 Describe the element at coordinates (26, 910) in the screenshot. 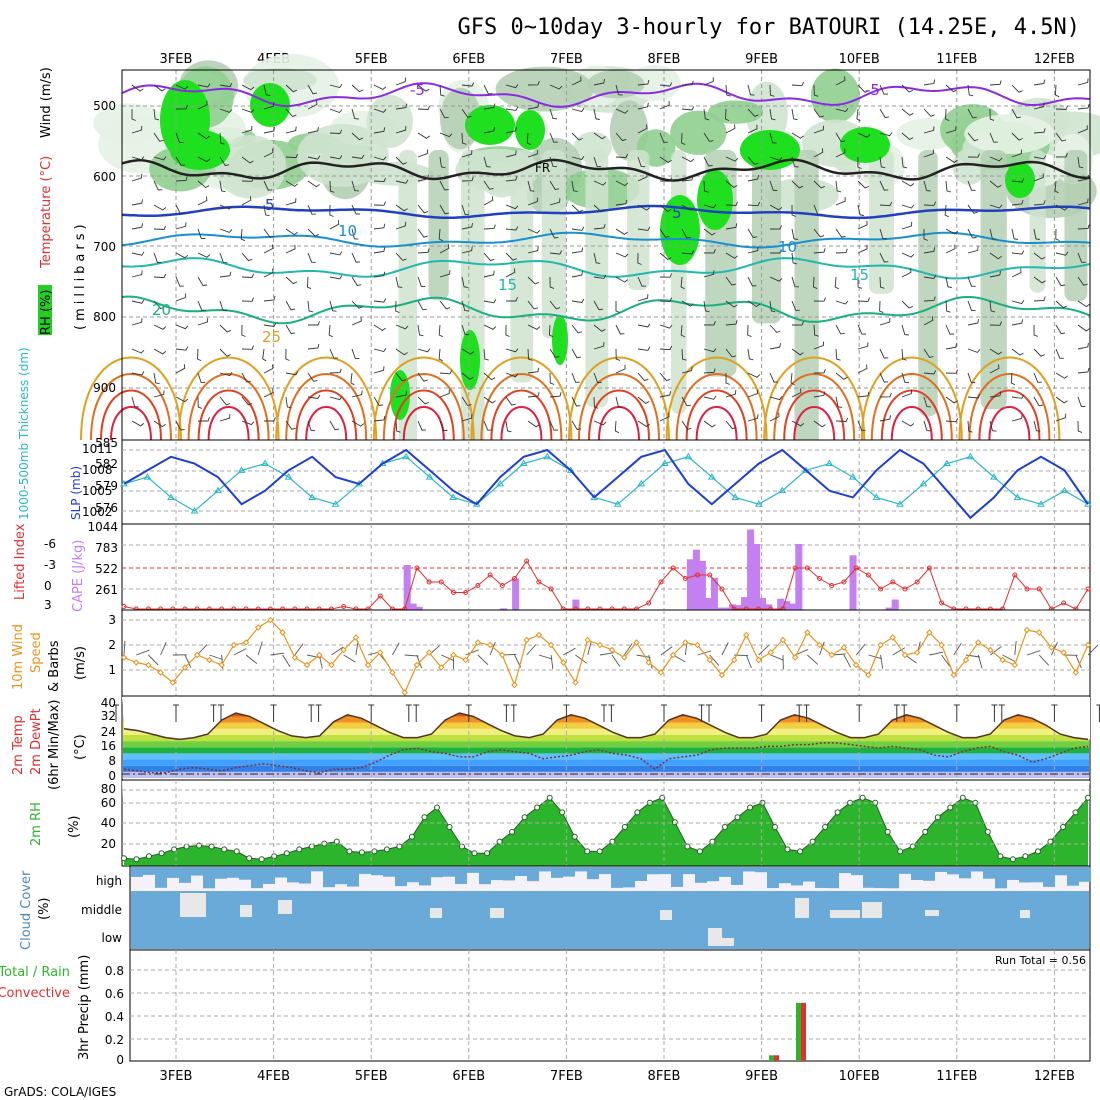

I see `cloud-cover-label: Cloud Cover` at that location.